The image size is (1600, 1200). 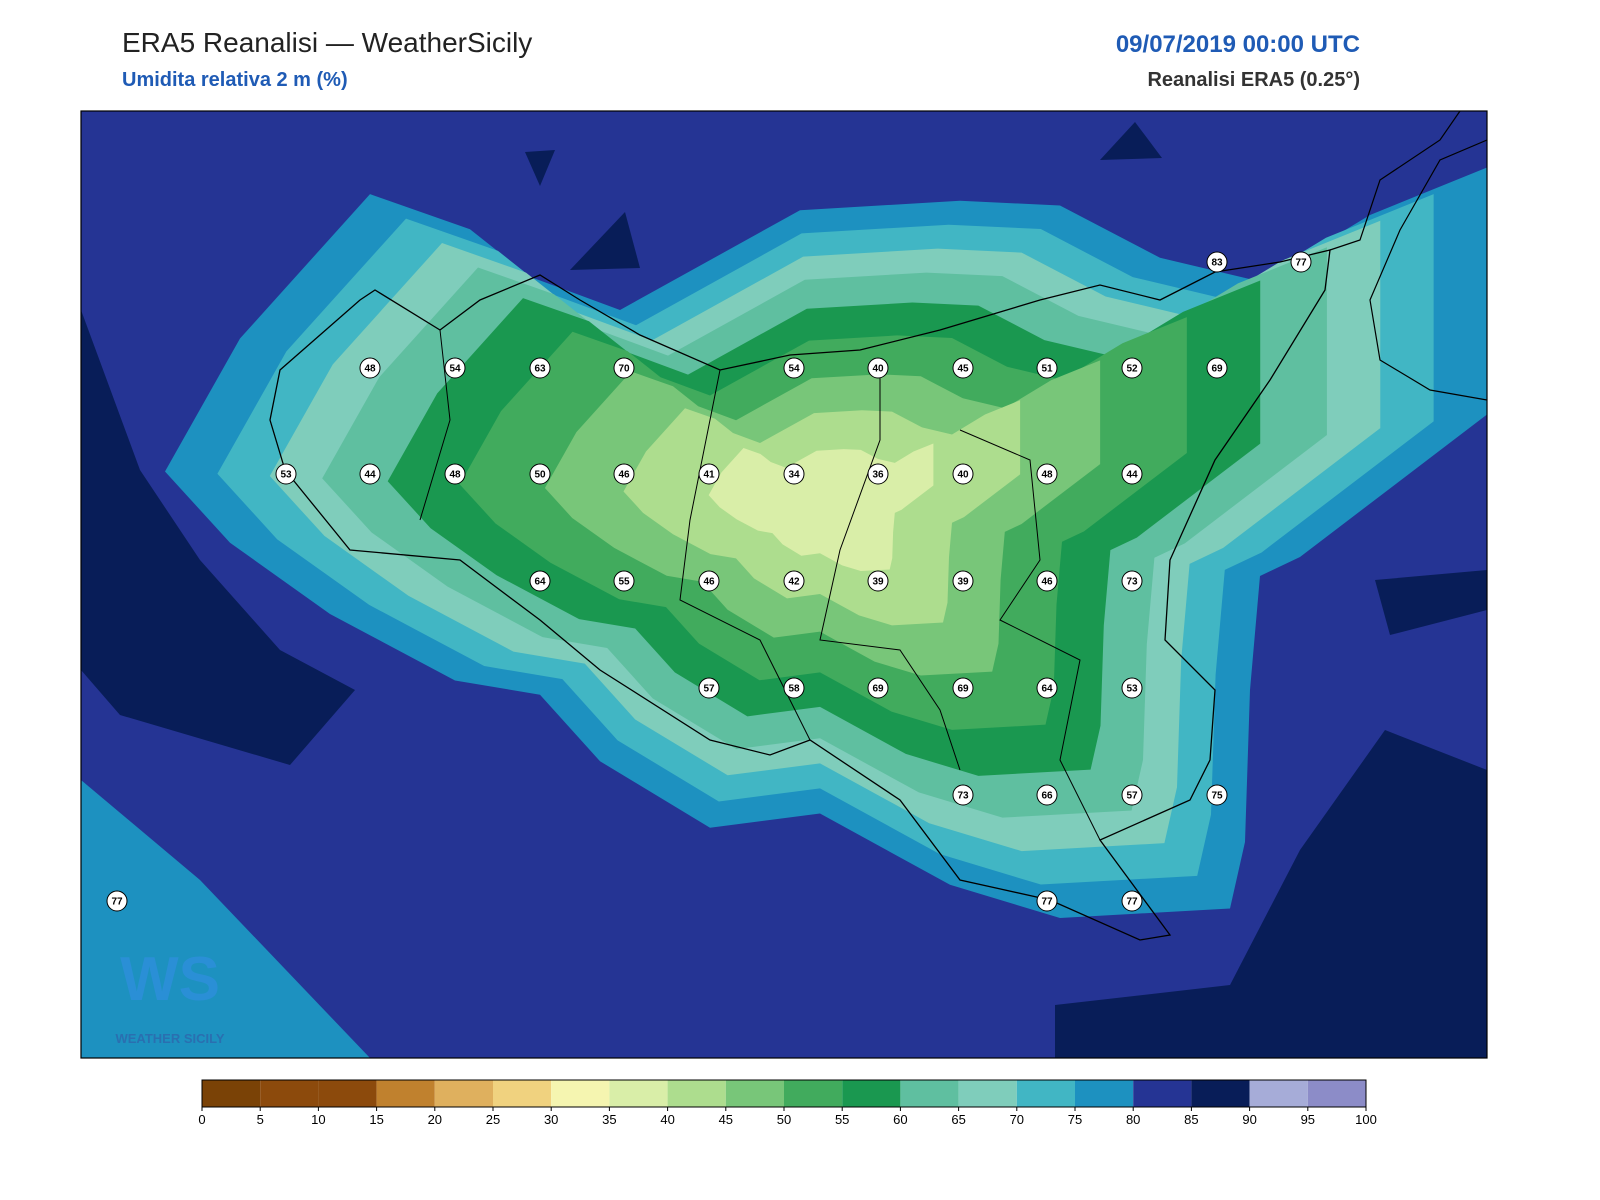 What do you see at coordinates (235, 80) in the screenshot?
I see `subtitle: Umidita relativa 2 m (%)` at bounding box center [235, 80].